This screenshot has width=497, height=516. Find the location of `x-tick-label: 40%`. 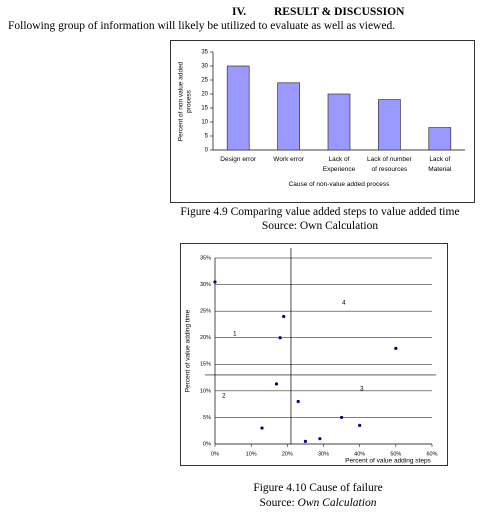

x-tick-label: 40% is located at coordinates (359, 454).